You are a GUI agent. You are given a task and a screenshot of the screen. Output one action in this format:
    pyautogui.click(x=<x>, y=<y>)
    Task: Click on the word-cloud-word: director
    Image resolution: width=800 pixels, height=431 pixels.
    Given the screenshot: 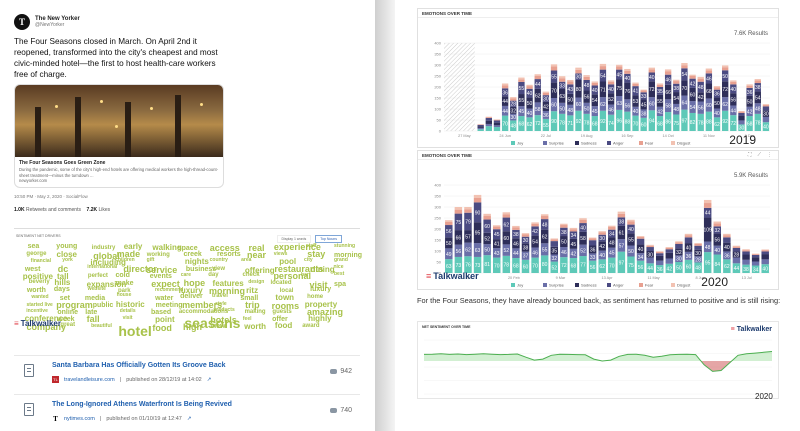 What is the action you would take?
    pyautogui.click(x=140, y=268)
    